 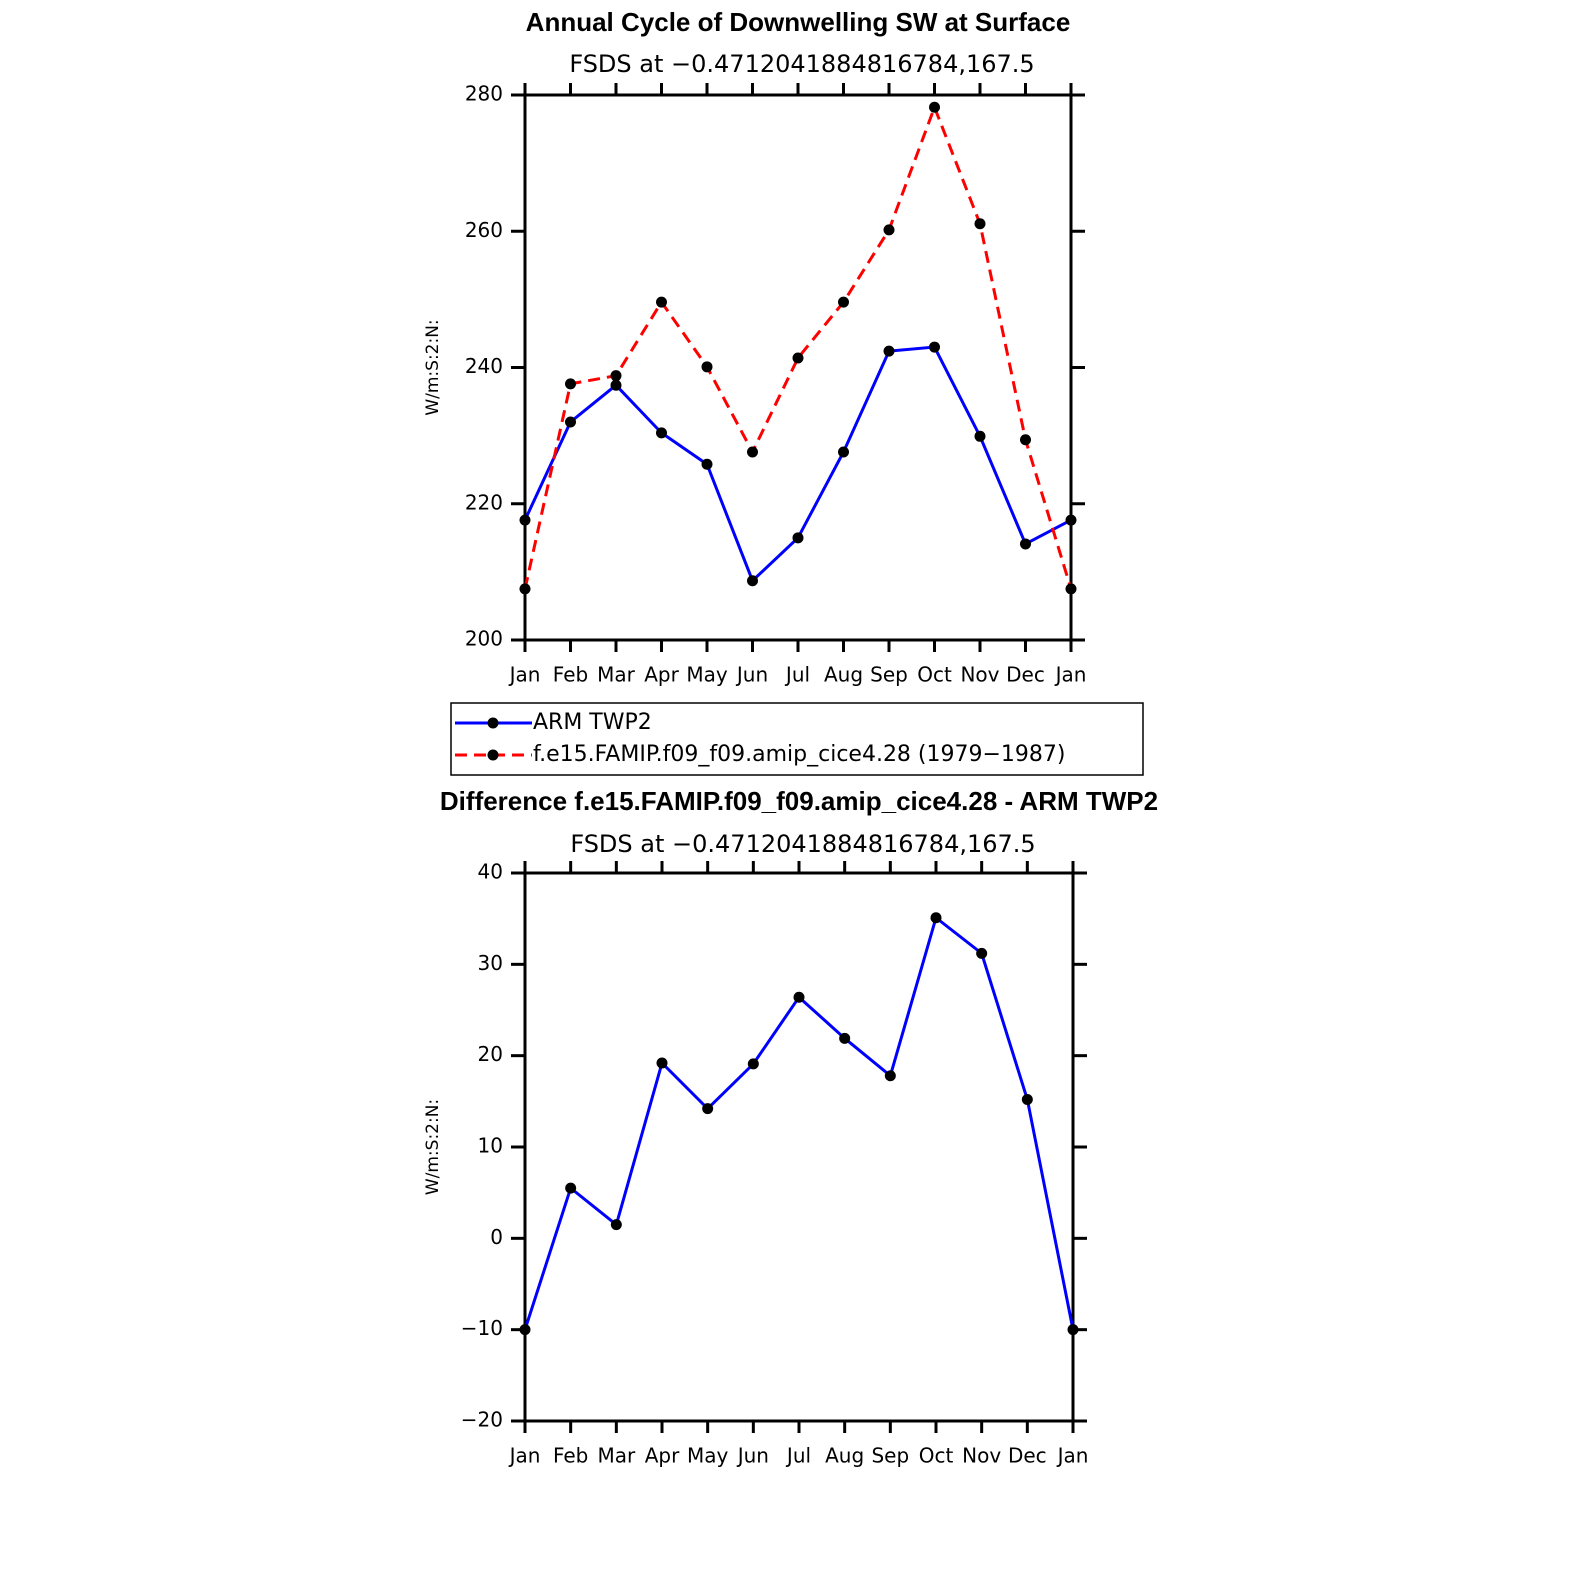 I want to click on y-tick-label: −10, so click(x=482, y=1328).